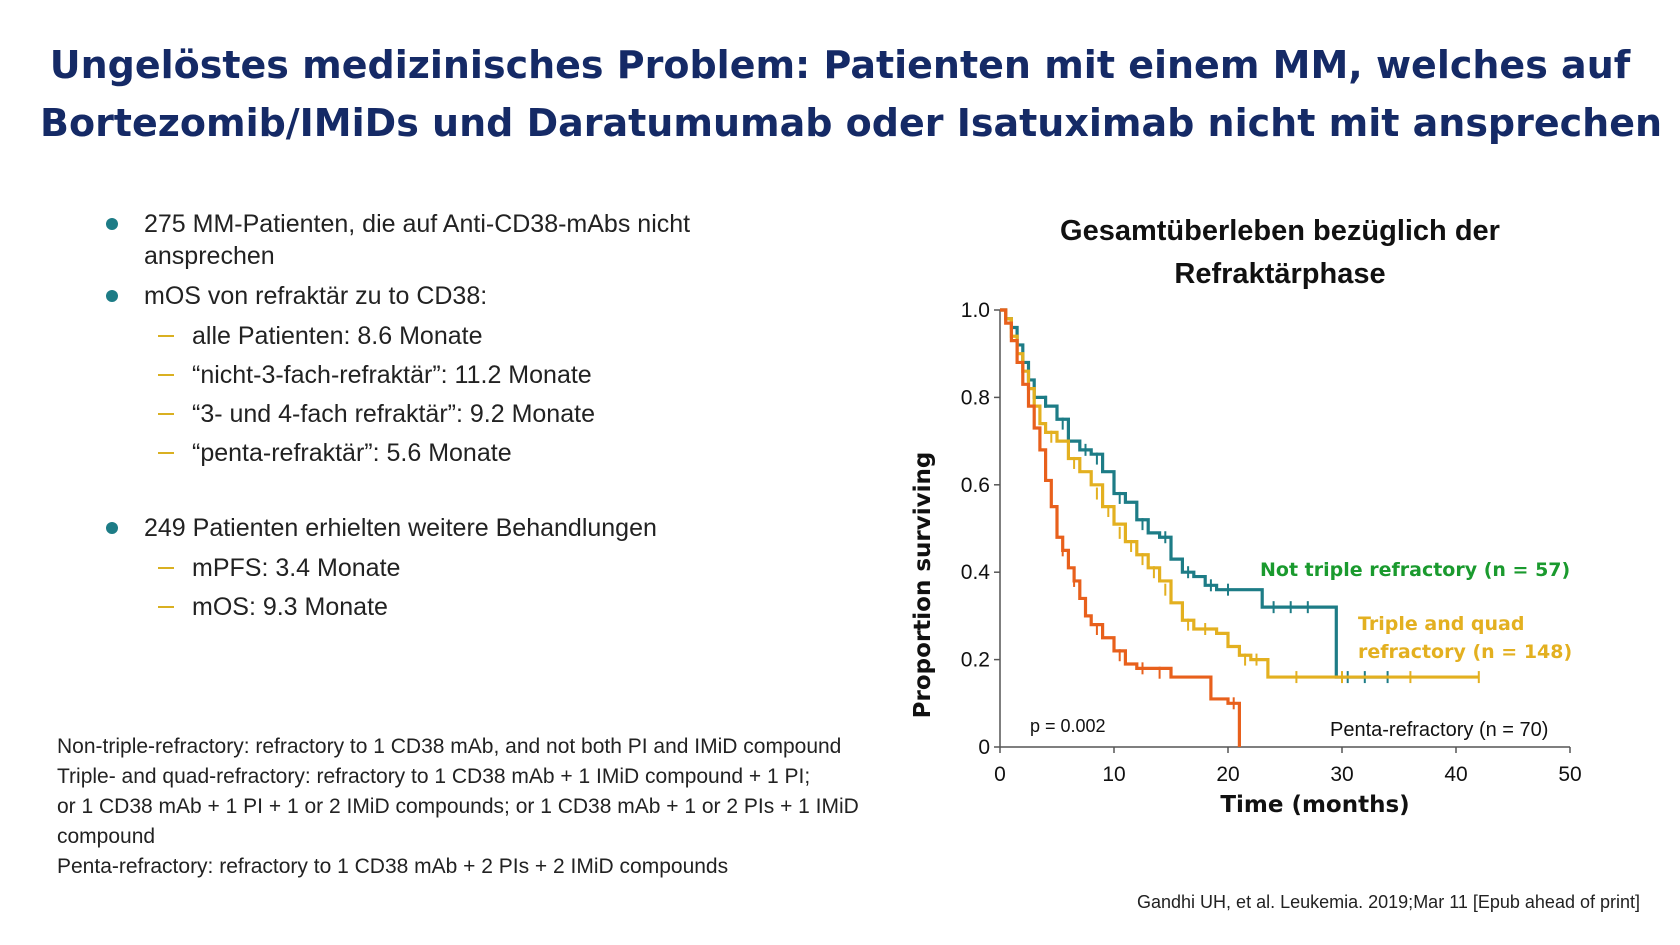 This screenshot has height=945, width=1680. Describe the element at coordinates (1120, 527) in the screenshot. I see `series-line-penta` at that location.